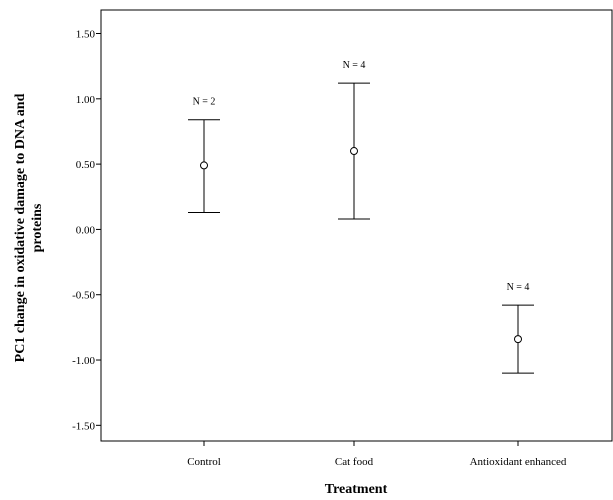  Describe the element at coordinates (86, 165) in the screenshot. I see `y-tick-label: 0.50` at that location.